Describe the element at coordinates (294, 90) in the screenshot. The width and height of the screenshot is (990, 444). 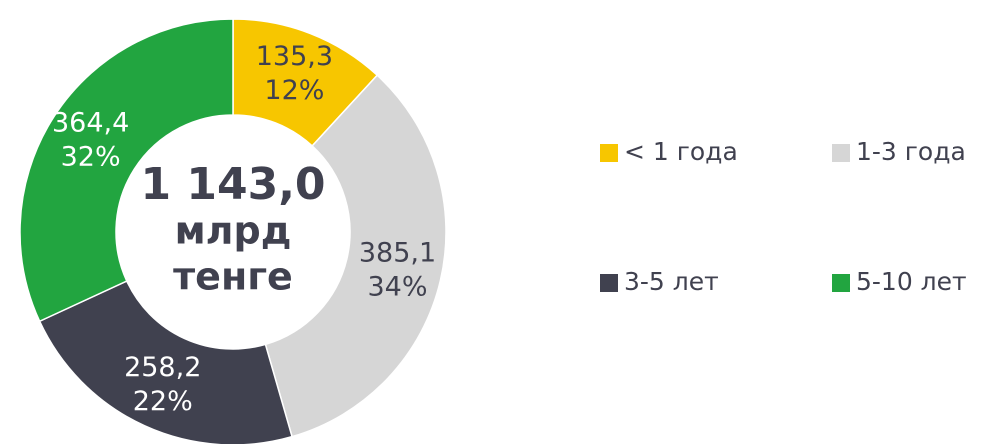
I see `percent-label: 12%` at that location.